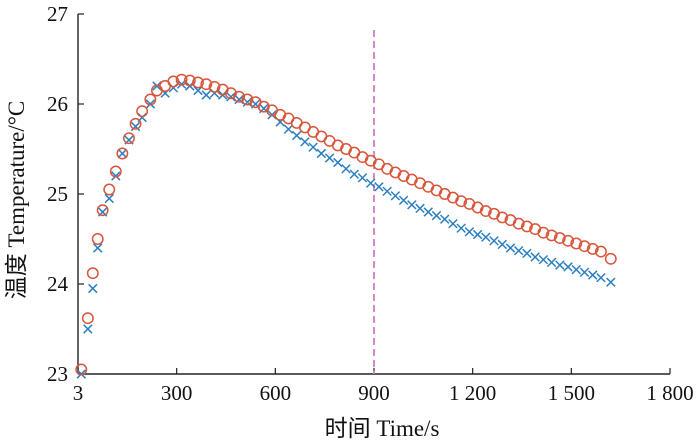  Describe the element at coordinates (16, 200) in the screenshot. I see `y-axis-title: 温度 Temperature/°C` at that location.